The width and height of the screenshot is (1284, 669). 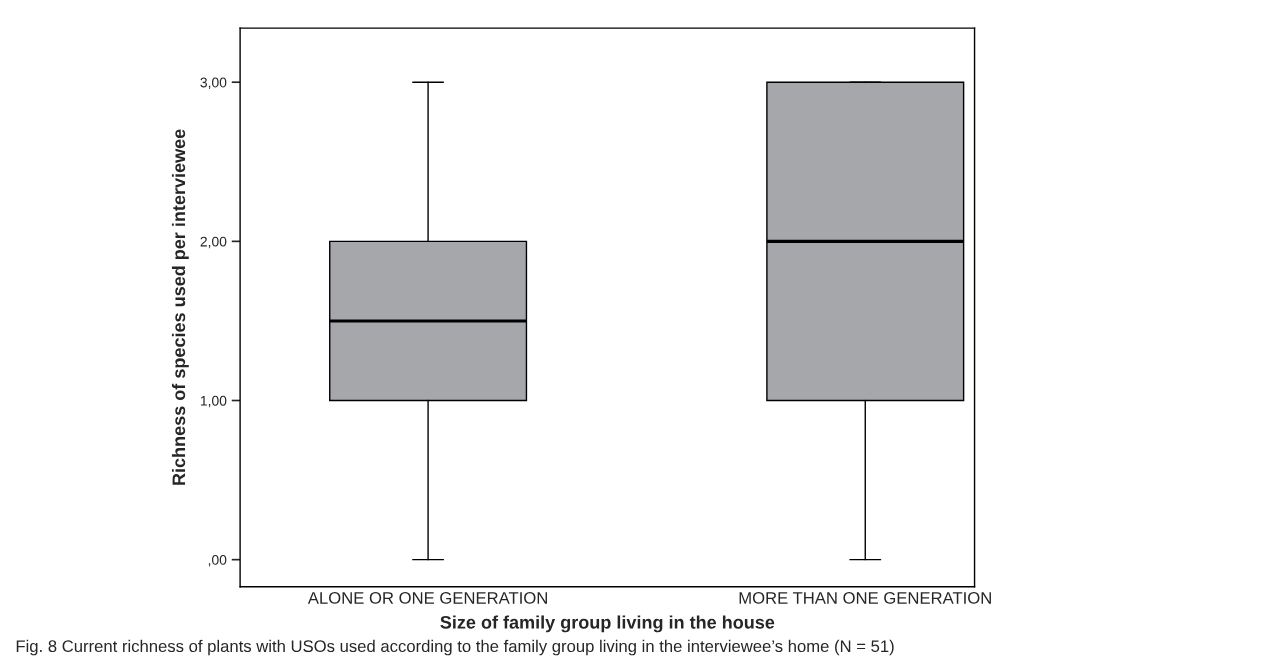 What do you see at coordinates (217, 560) in the screenshot?
I see `y-tick-label: ,00` at bounding box center [217, 560].